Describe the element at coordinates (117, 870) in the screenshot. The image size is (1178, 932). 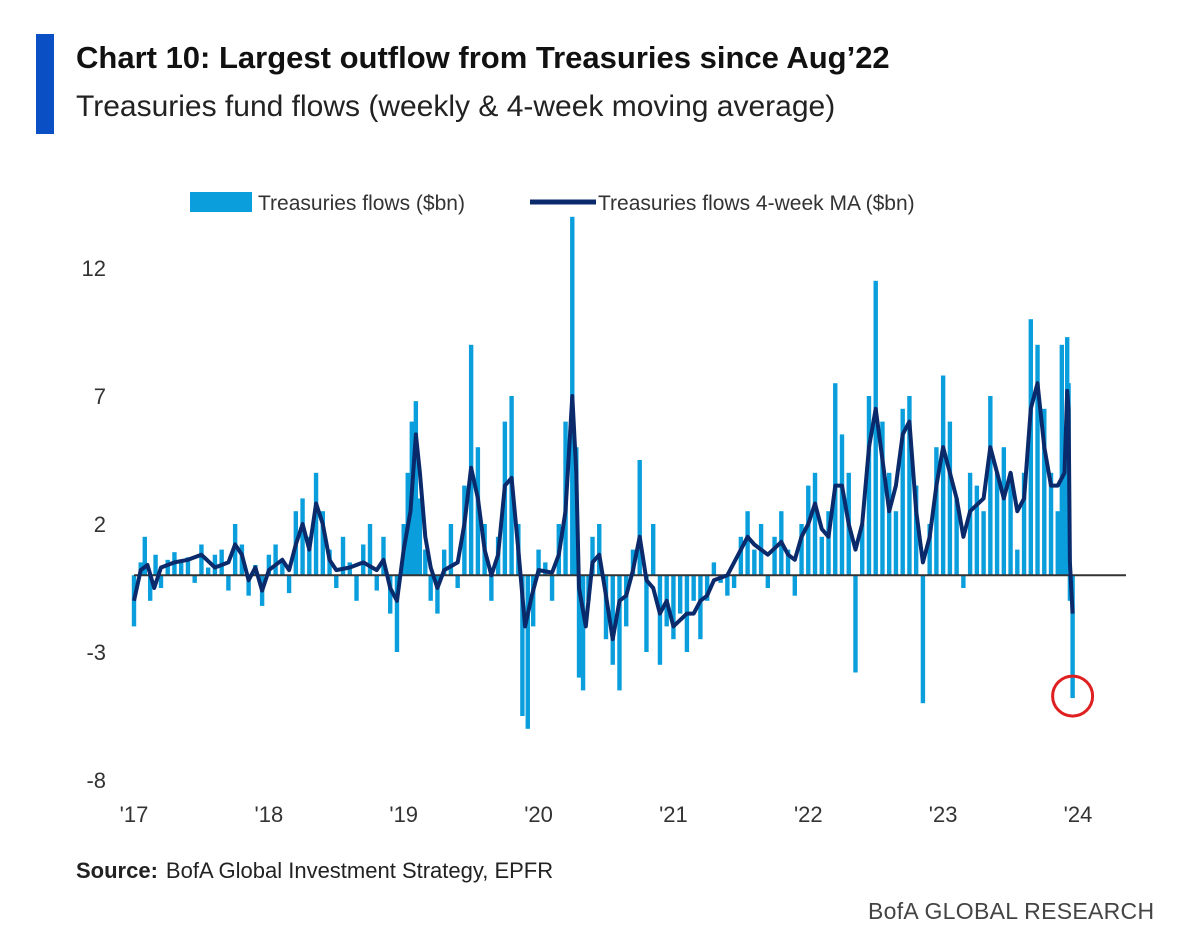
I see `source-label: Source:` at that location.